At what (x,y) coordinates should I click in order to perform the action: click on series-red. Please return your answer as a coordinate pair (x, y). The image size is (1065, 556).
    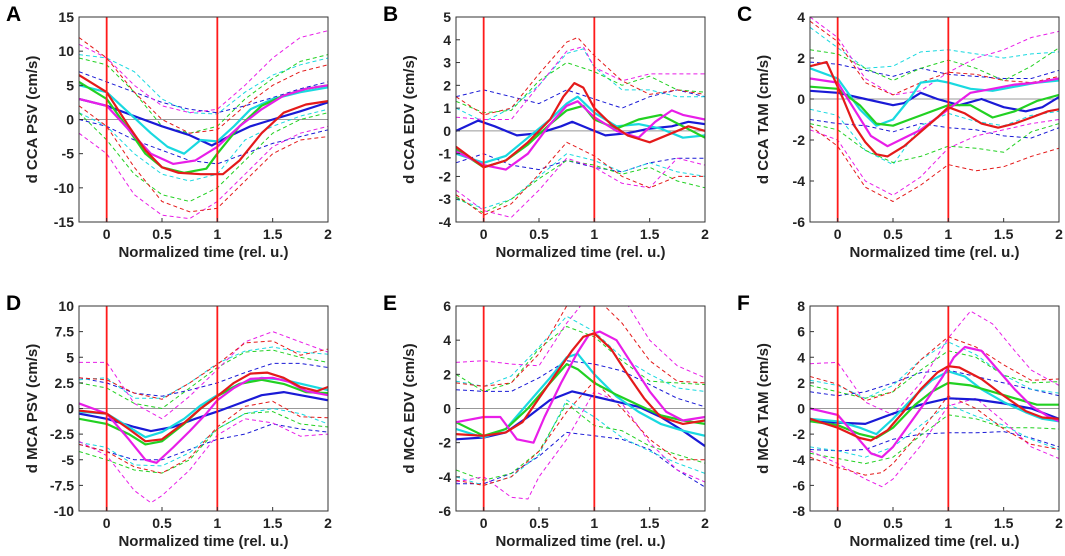
    Looking at the image, I should click on (580, 125).